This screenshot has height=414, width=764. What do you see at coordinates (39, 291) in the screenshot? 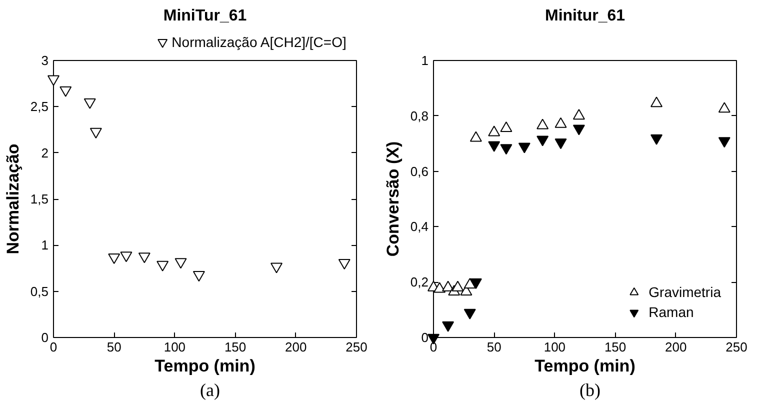
I see `y-tick-label: 0,5` at bounding box center [39, 291].